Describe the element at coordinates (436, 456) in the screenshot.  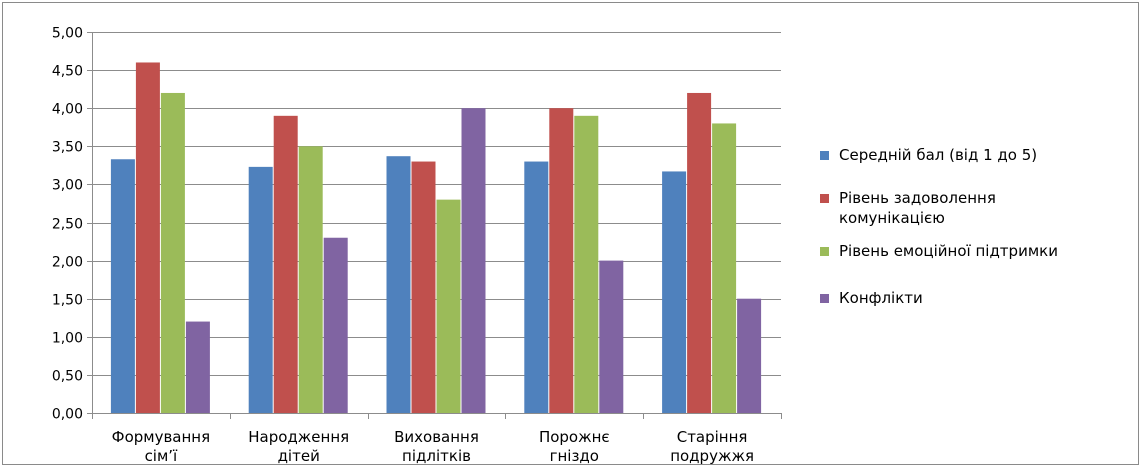
I see `x-category-label: підлітків` at that location.